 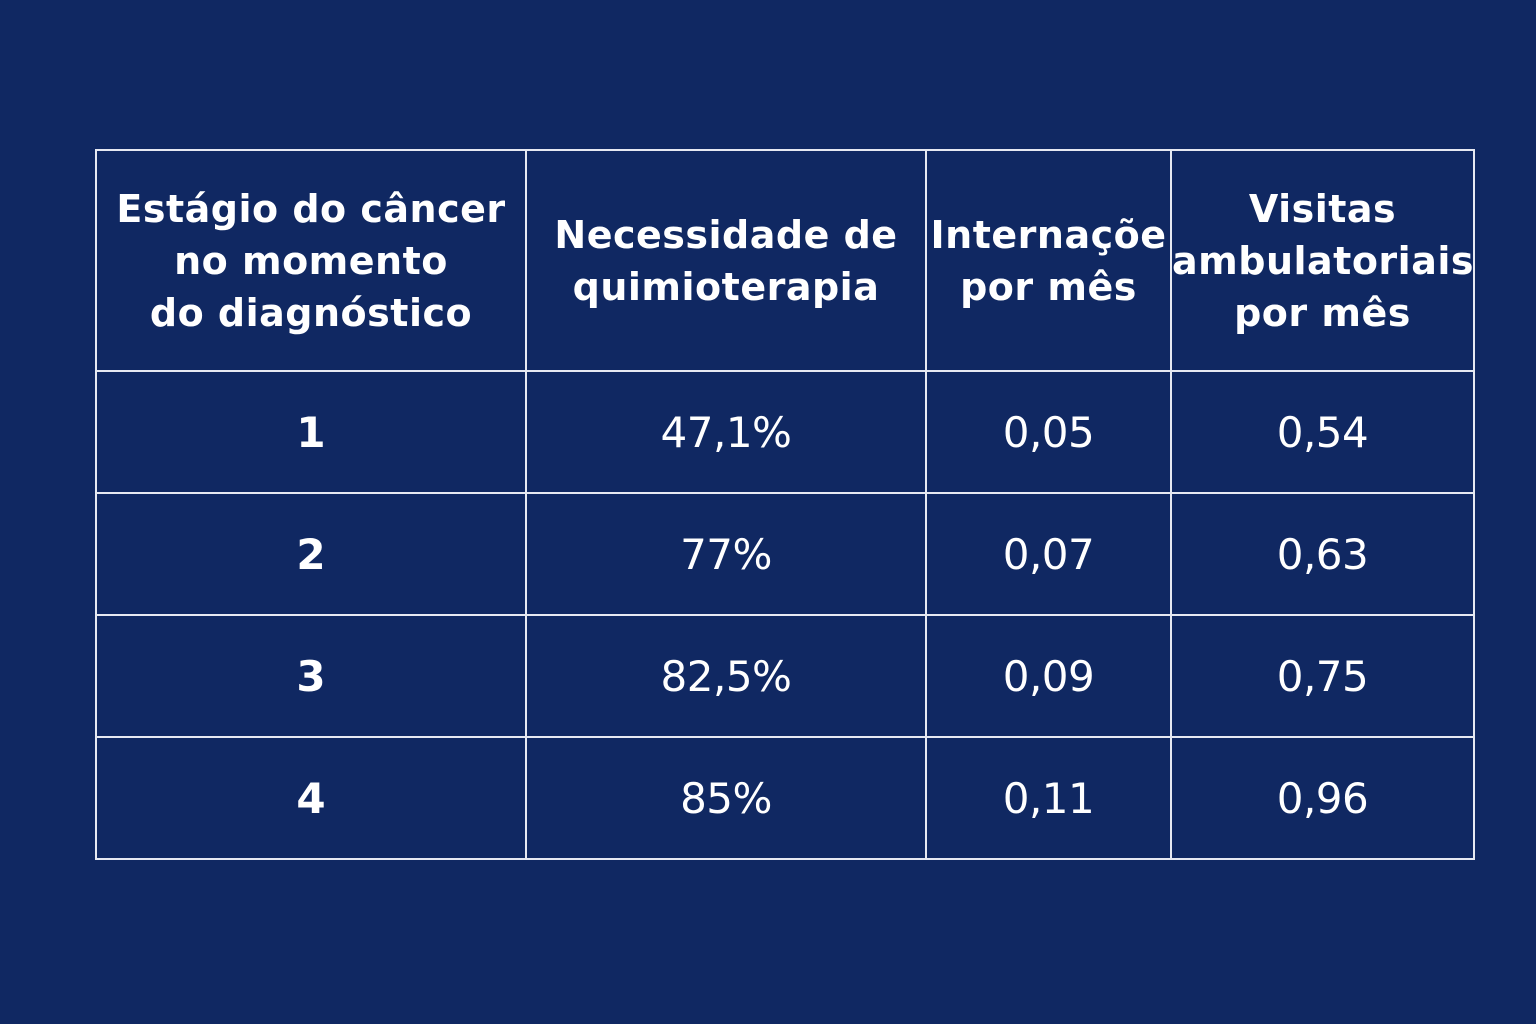 I want to click on table-row: 4 85% 0,11 0,96, so click(x=785, y=798).